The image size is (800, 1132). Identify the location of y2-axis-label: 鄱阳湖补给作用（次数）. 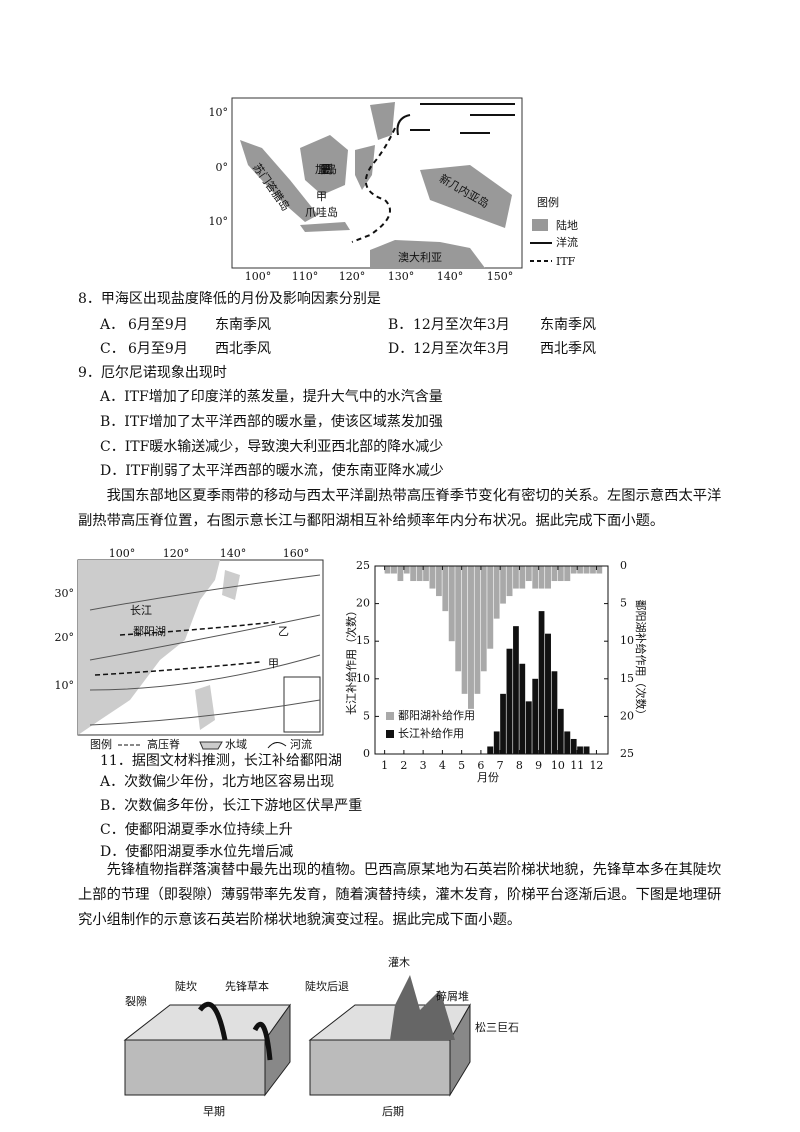
(641, 660).